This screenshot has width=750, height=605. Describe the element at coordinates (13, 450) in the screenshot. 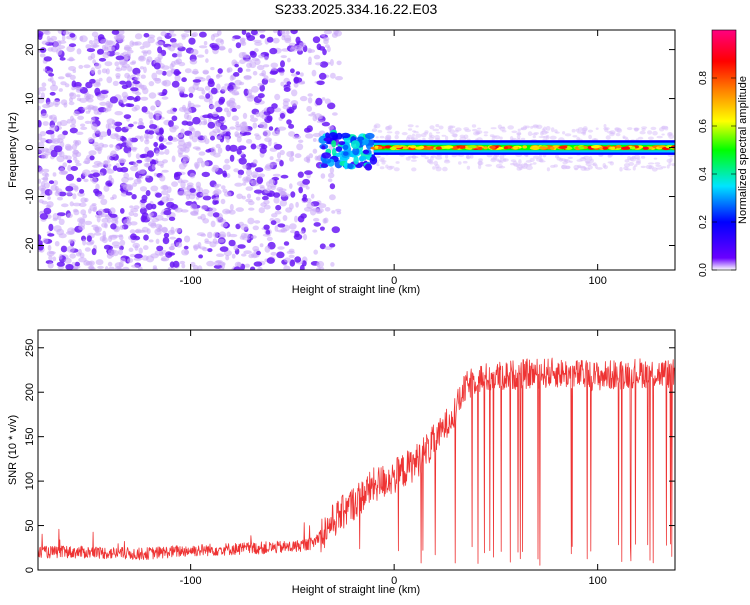

I see `snr-y-axis-label: SNR (10 * v/v)` at that location.